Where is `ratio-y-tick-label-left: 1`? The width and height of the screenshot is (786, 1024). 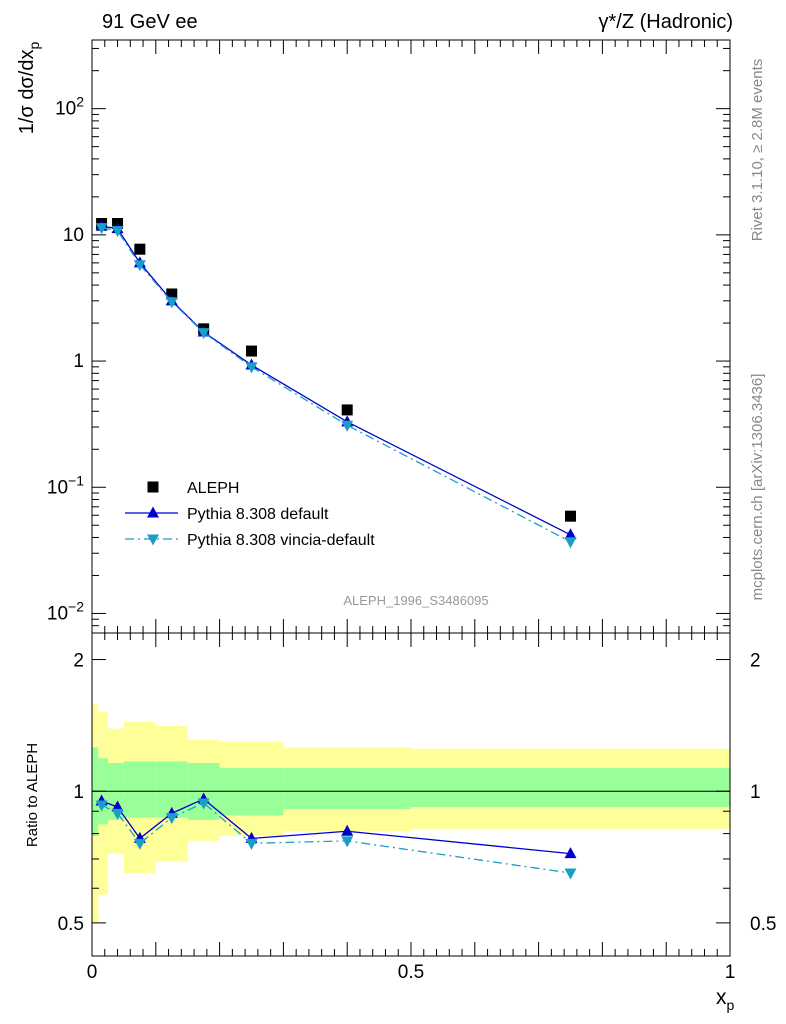 ratio-y-tick-label-left: 1 is located at coordinates (78, 792).